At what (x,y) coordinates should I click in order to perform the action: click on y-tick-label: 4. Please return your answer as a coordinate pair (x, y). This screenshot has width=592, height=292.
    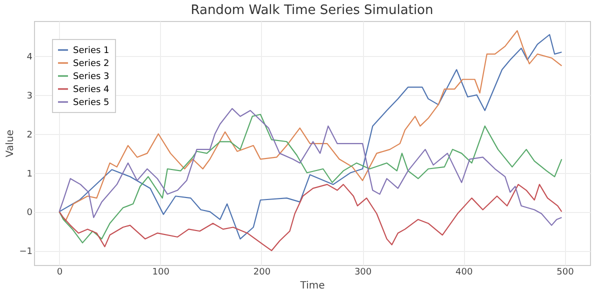
    Looking at the image, I should click on (29, 57).